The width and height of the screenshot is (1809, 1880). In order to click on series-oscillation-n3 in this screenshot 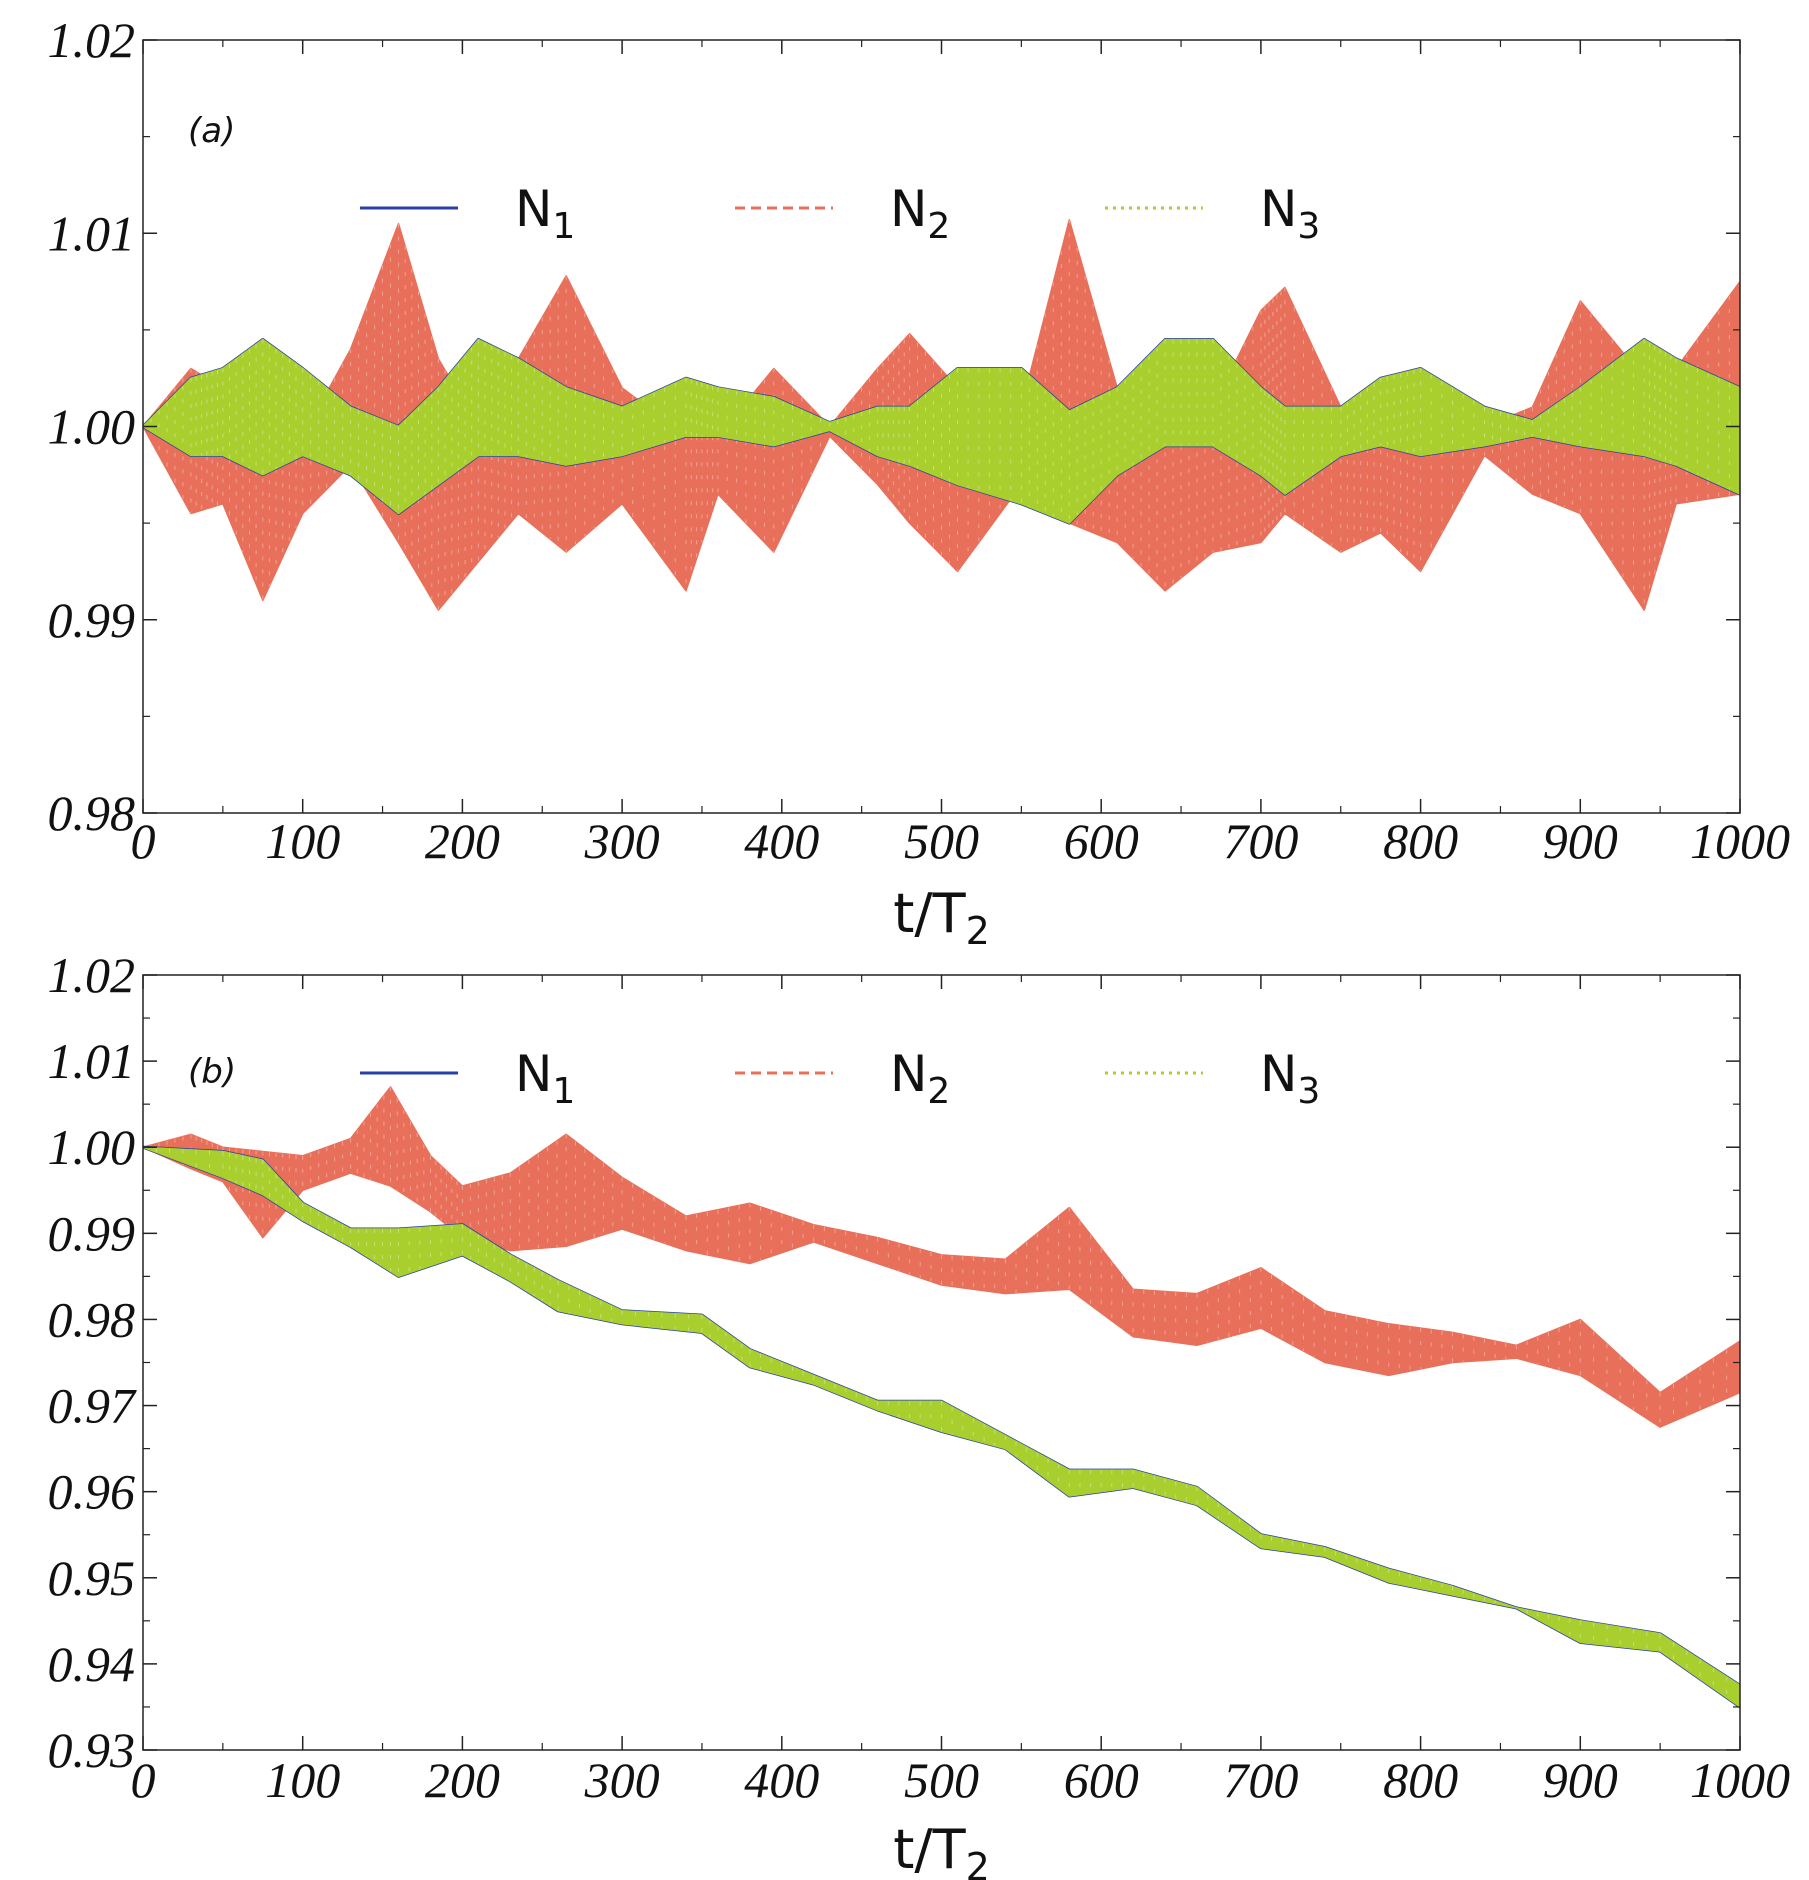, I will do `click(940, 431)`.